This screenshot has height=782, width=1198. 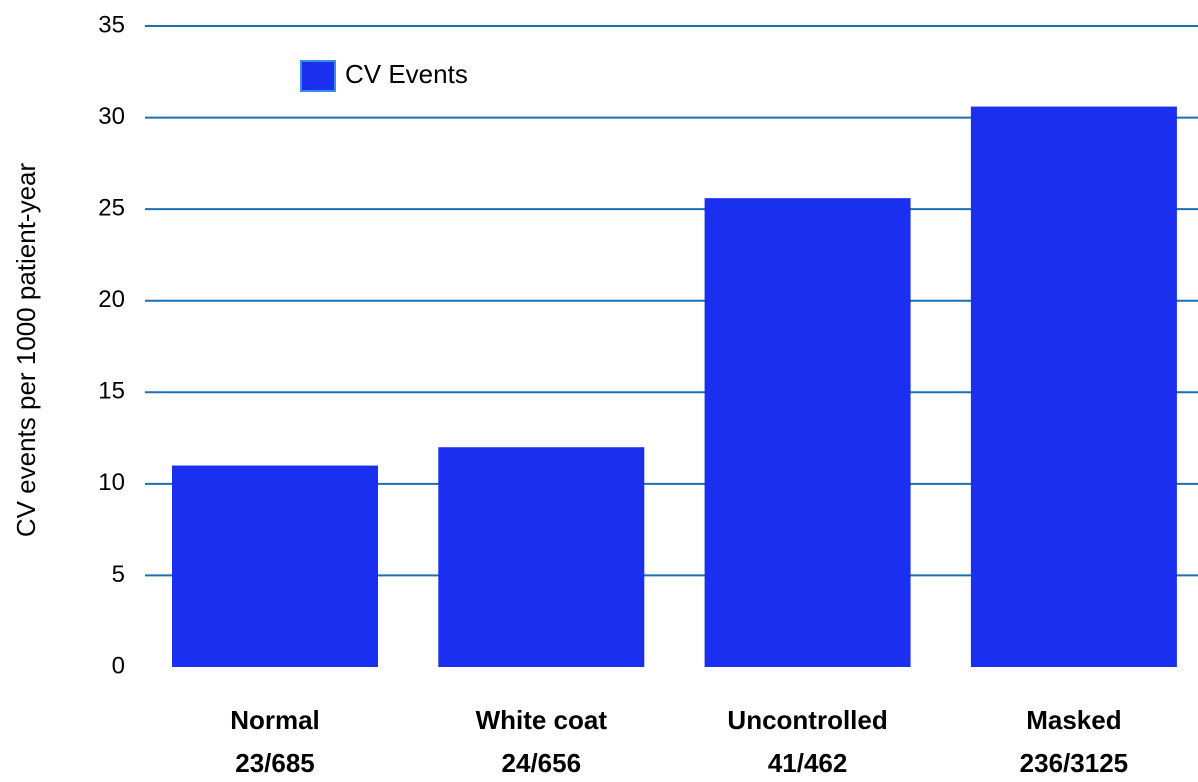 I want to click on x-tick-label: 24/656, so click(x=542, y=763).